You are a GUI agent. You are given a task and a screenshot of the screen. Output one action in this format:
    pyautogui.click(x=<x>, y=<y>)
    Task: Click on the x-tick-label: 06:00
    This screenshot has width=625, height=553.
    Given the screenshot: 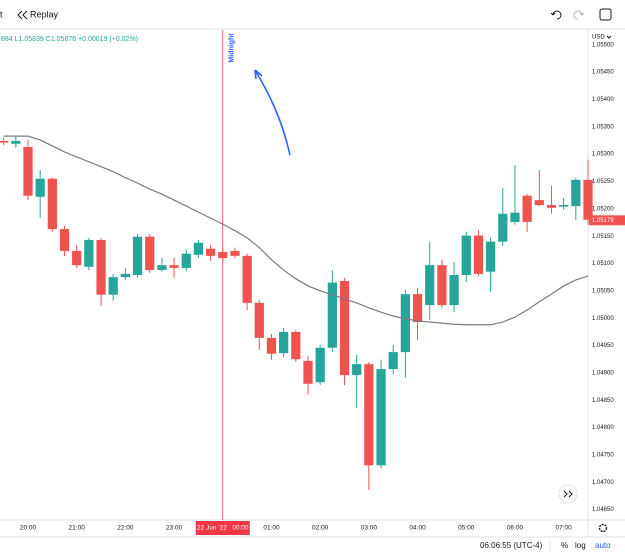 What is the action you would take?
    pyautogui.click(x=515, y=528)
    